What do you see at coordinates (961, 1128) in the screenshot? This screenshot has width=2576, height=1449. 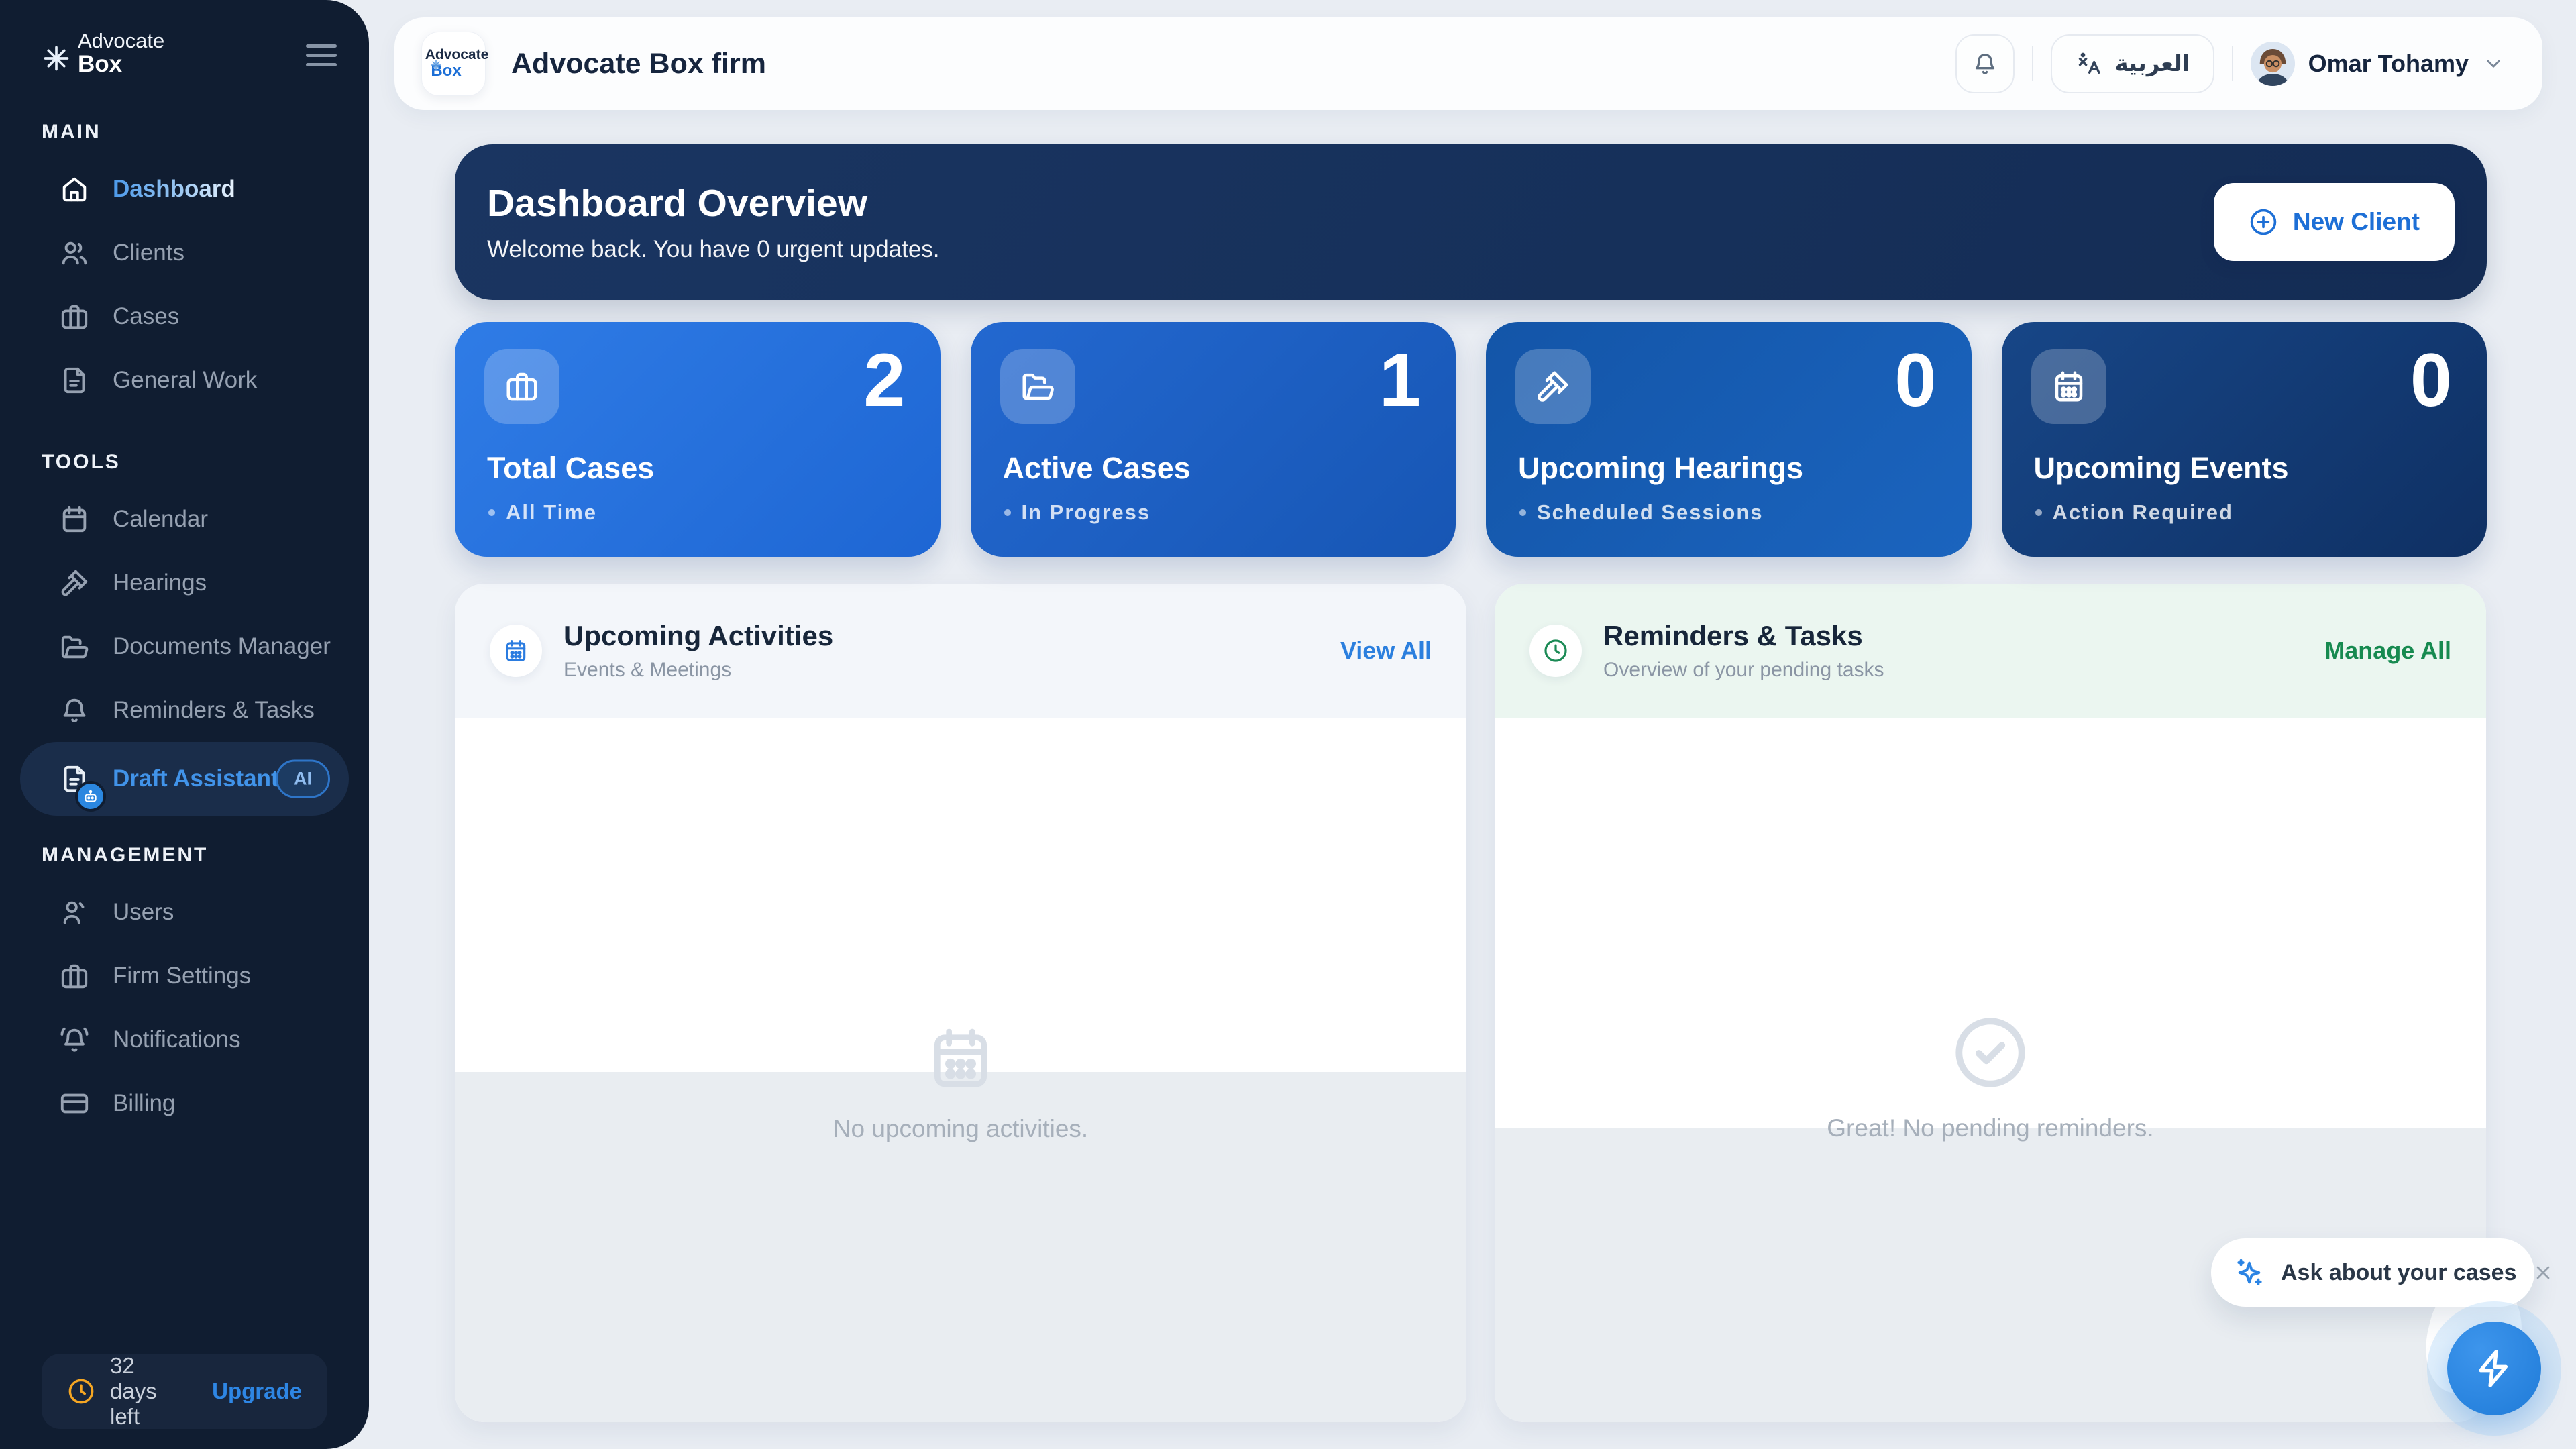 I see `empty-state-text: No upcoming activities.` at bounding box center [961, 1128].